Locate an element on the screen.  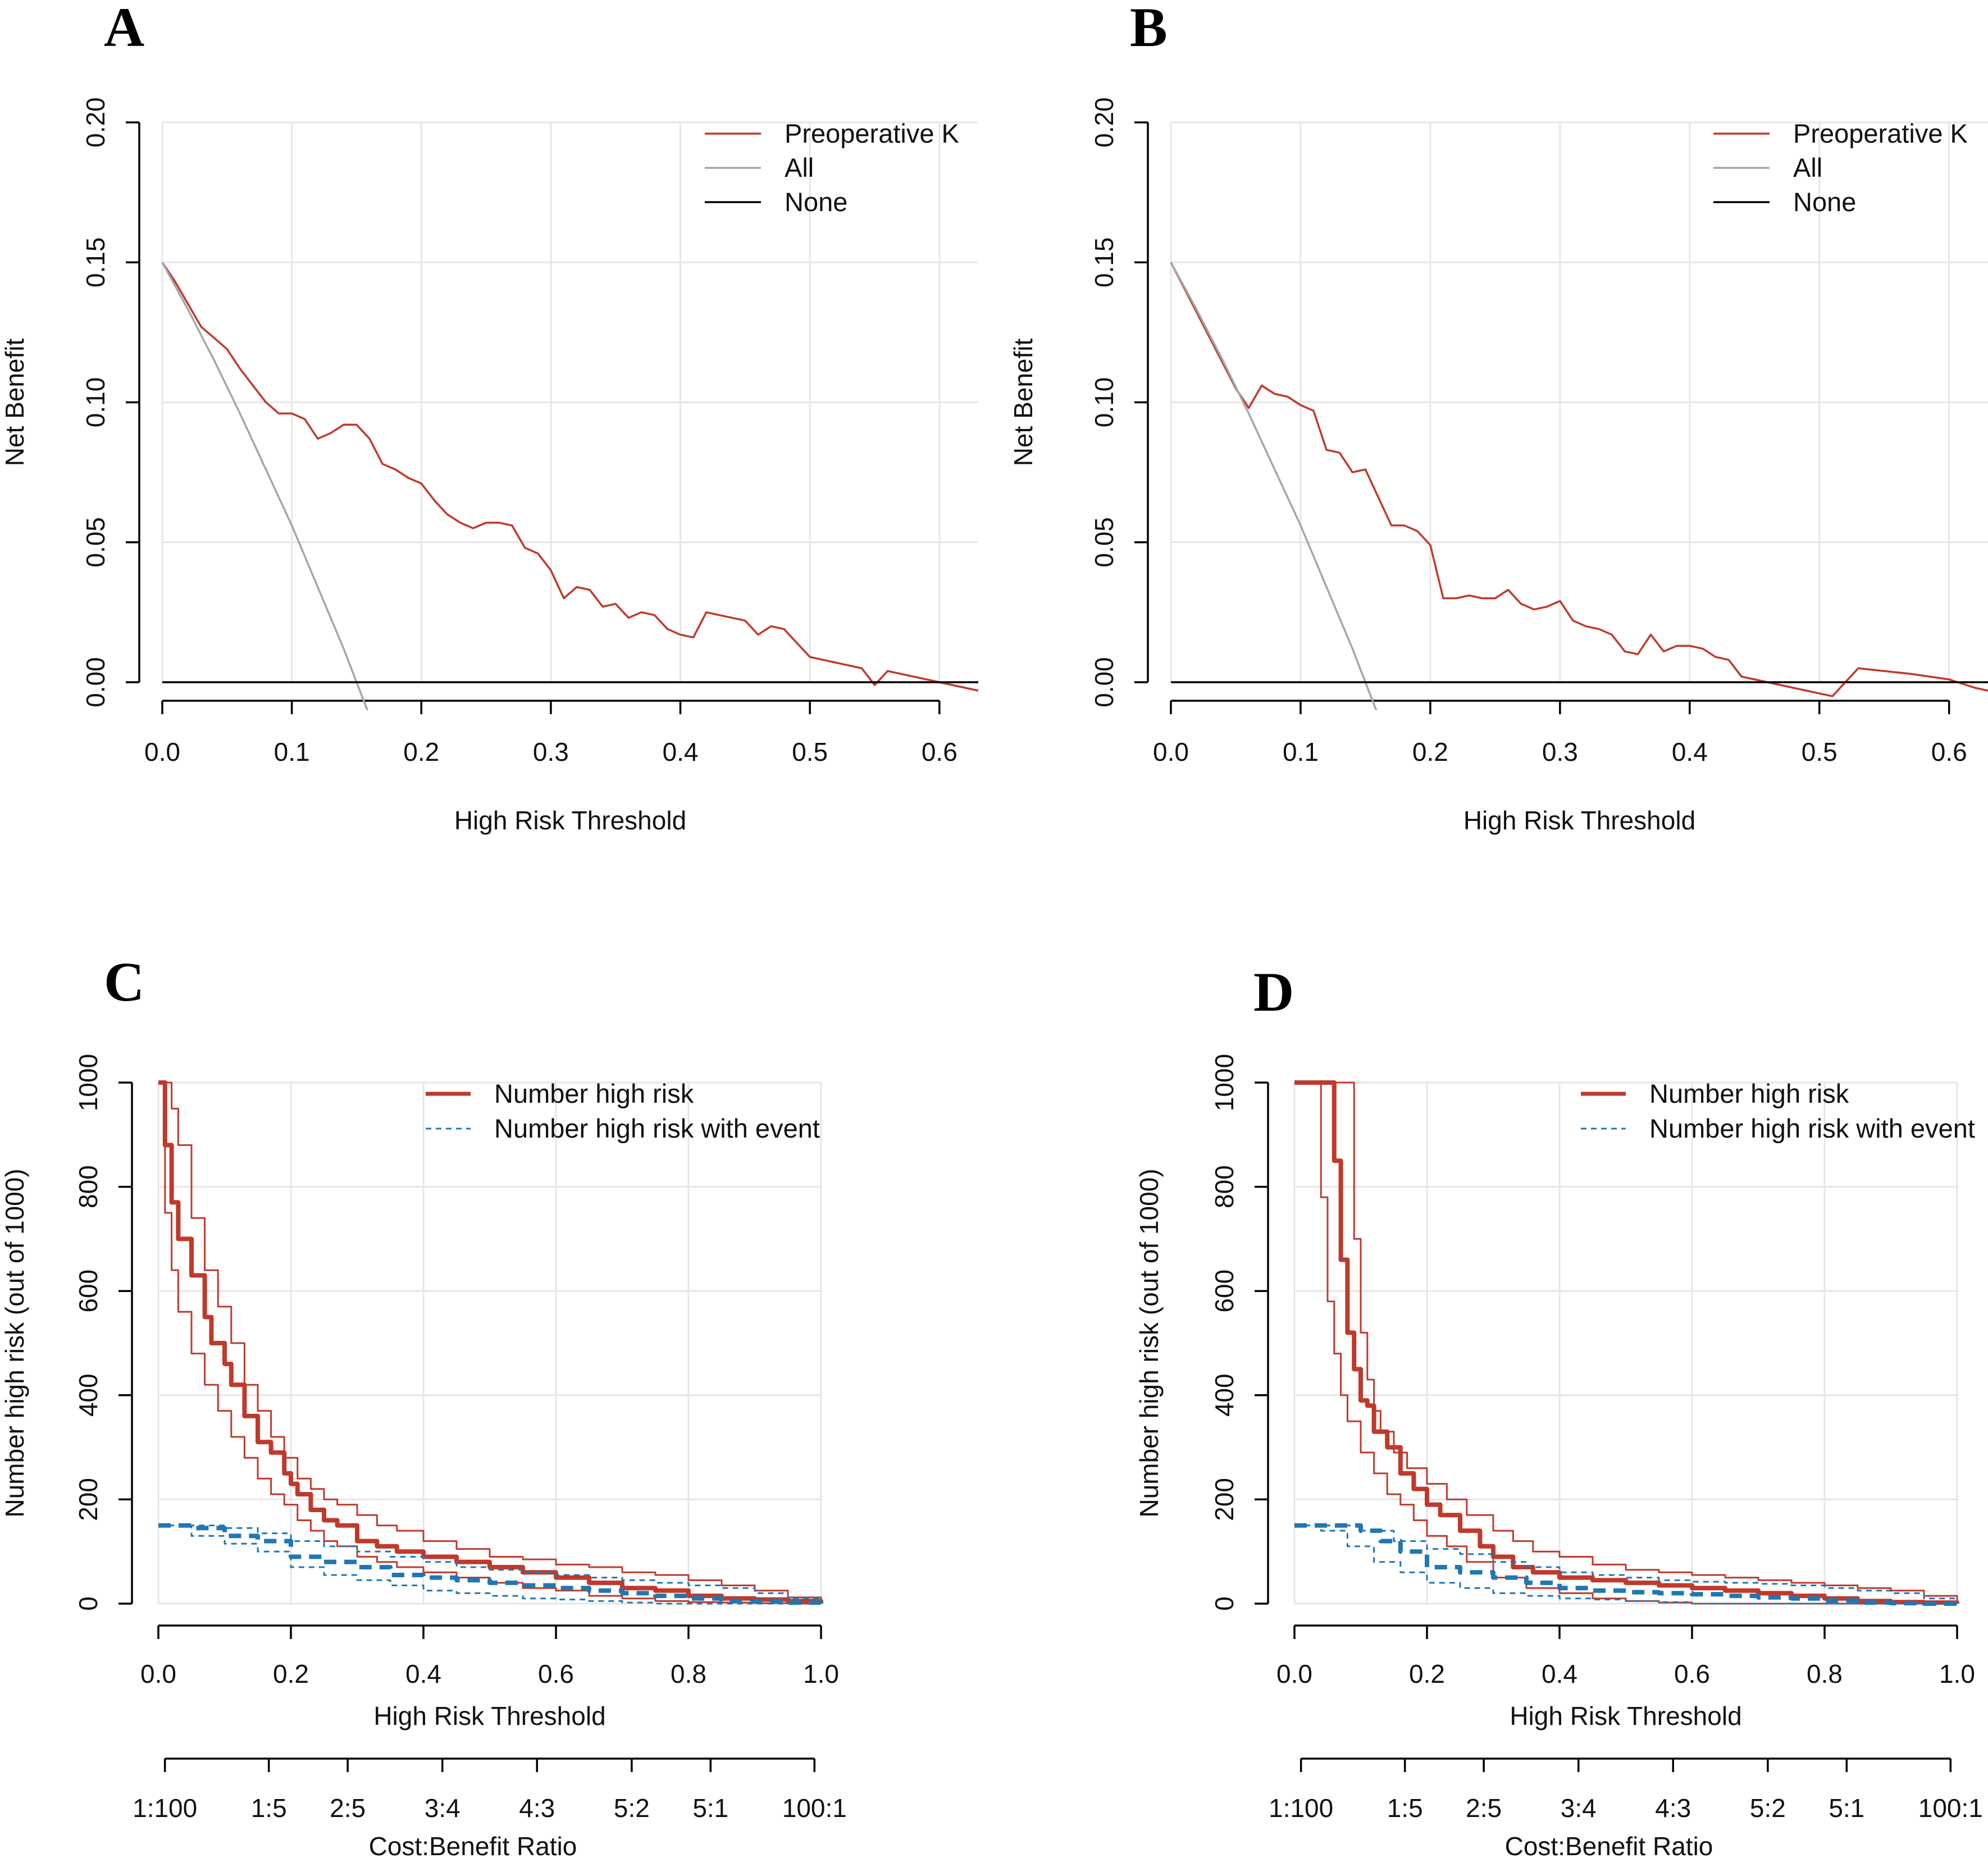
pc-x-tick-label-3: 0.6 is located at coordinates (556, 1674).